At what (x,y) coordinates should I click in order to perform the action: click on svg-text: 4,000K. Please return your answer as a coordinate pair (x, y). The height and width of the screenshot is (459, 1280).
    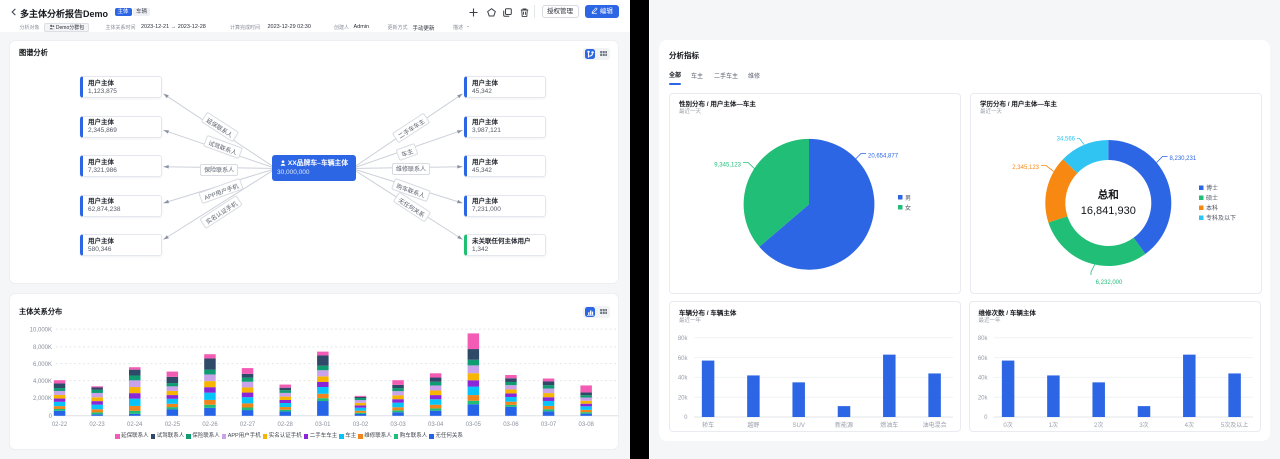
    Looking at the image, I should click on (42, 381).